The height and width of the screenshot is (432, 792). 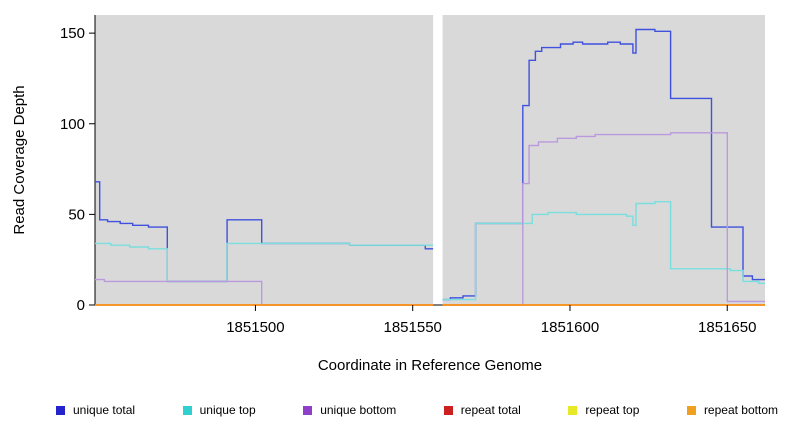 What do you see at coordinates (412, 327) in the screenshot?
I see `x-tick-label: 1851550` at bounding box center [412, 327].